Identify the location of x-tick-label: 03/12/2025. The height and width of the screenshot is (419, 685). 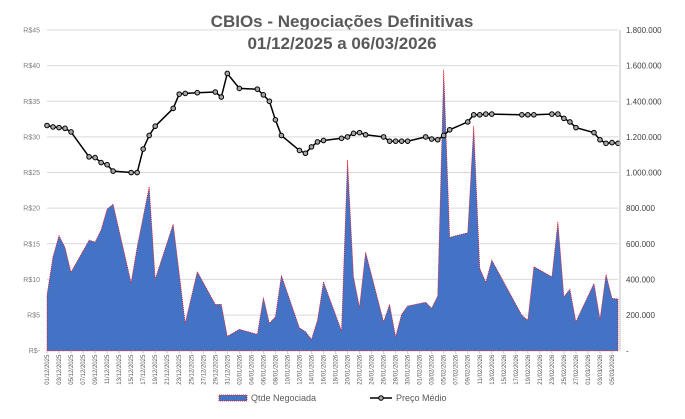
(60, 369).